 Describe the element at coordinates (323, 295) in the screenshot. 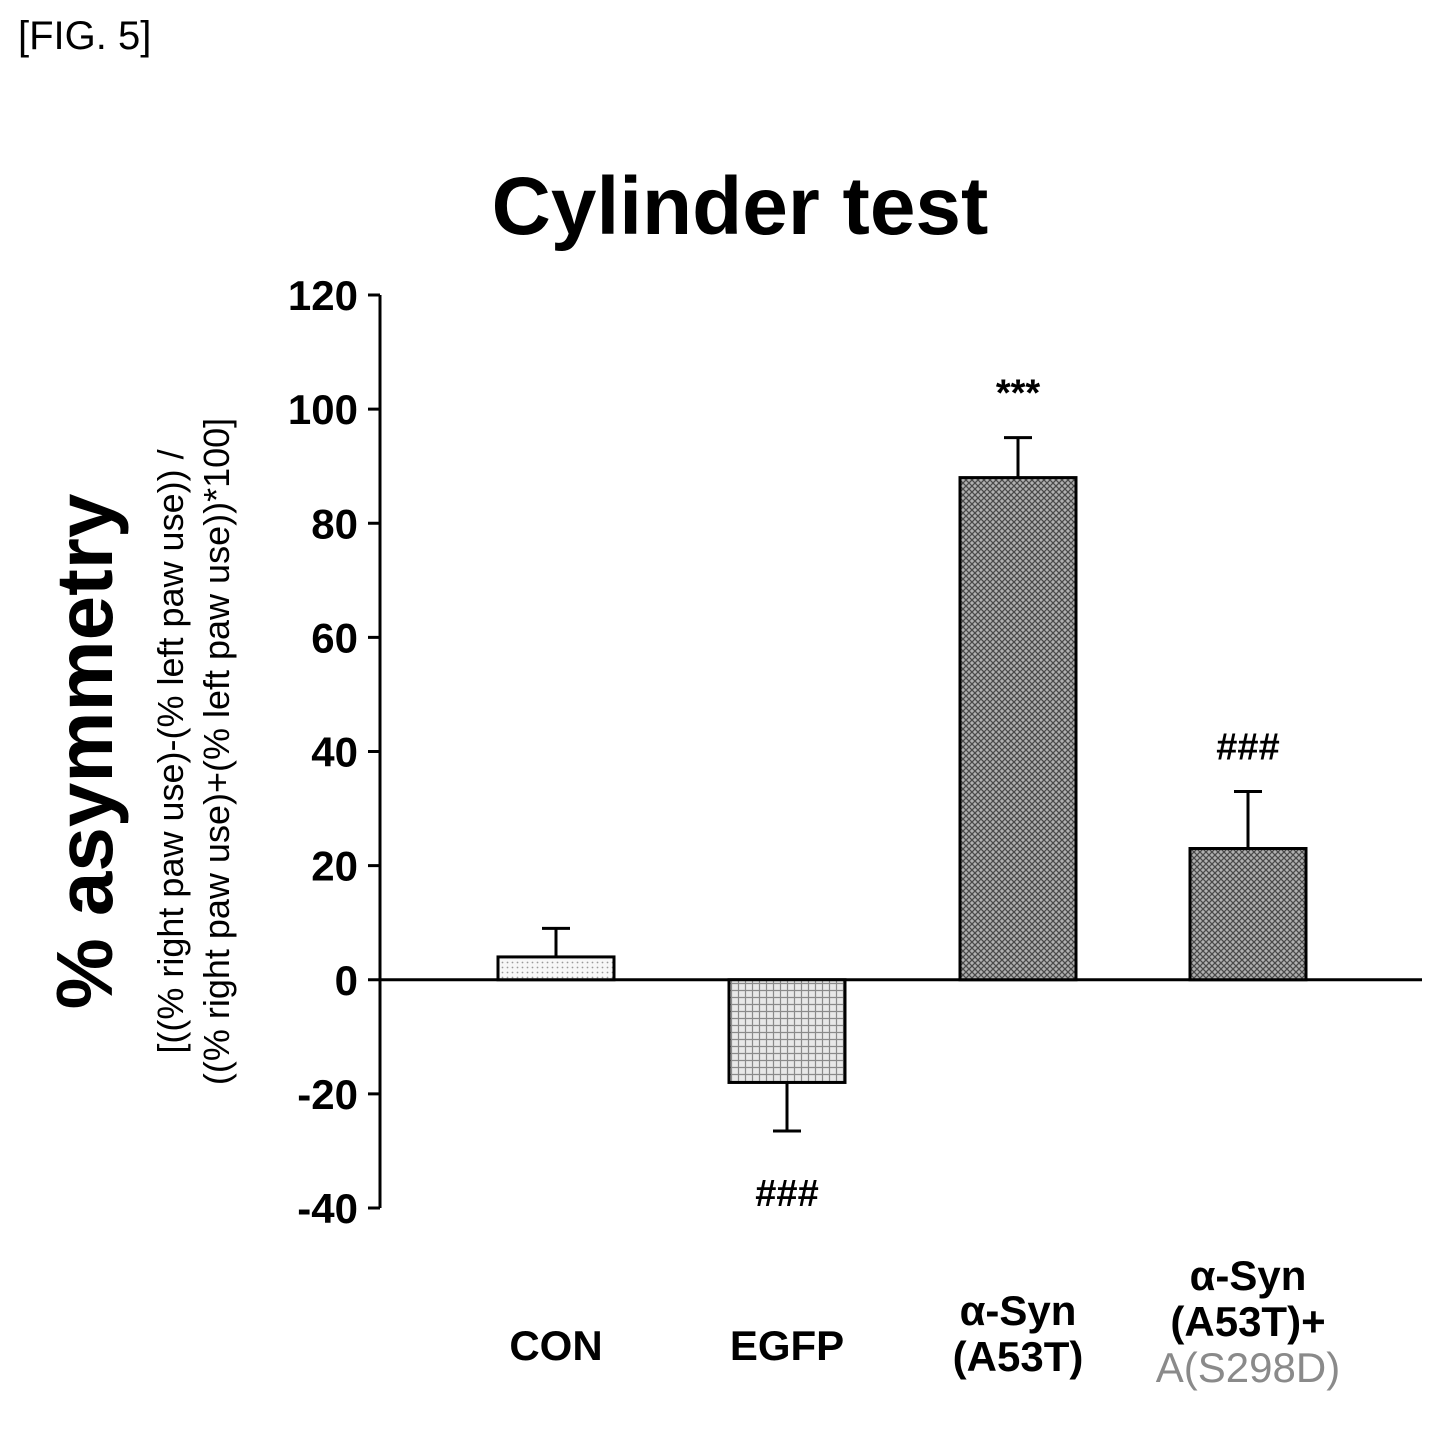

I see `y-tick-label: 120` at that location.